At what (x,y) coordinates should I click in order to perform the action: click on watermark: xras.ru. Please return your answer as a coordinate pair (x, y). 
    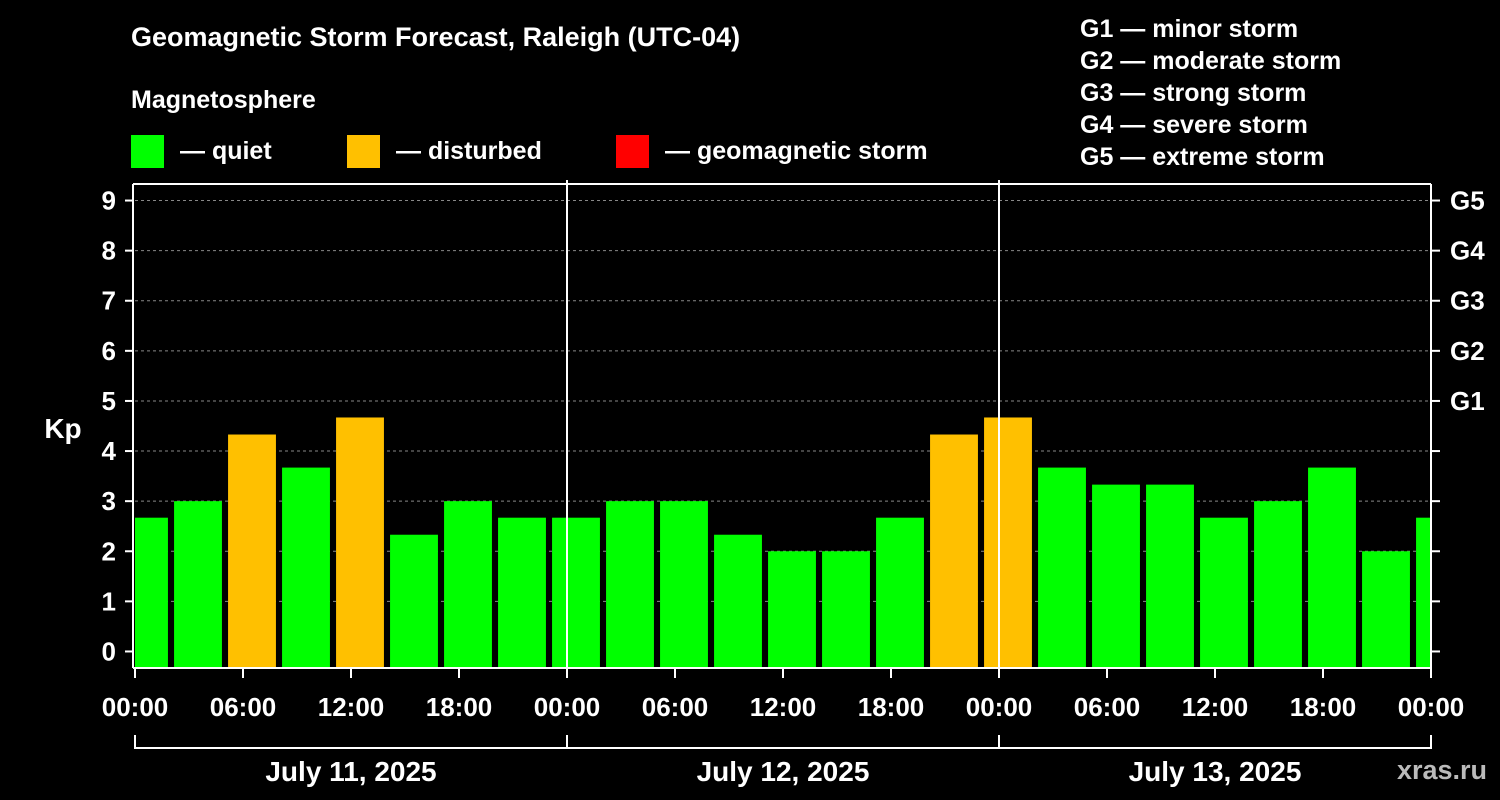
    Looking at the image, I should click on (1441, 770).